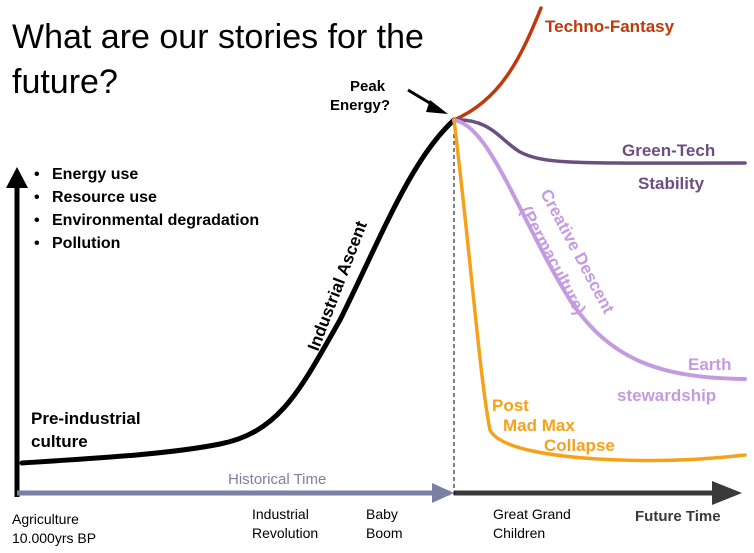 Image resolution: width=754 pixels, height=553 pixels. What do you see at coordinates (65, 82) in the screenshot?
I see `title-line-2: future?` at bounding box center [65, 82].